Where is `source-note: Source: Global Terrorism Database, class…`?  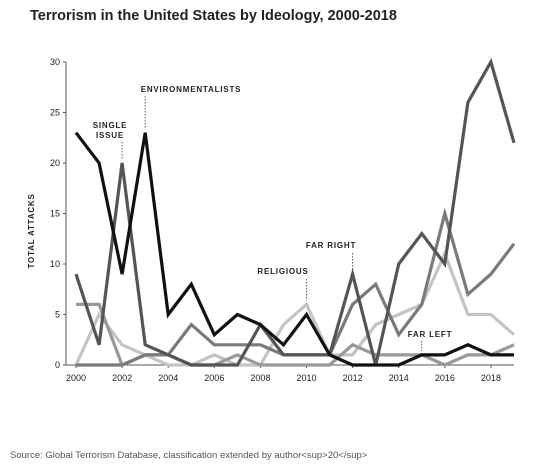
source-note: Source: Global Terrorism Database, class… is located at coordinates (189, 455).